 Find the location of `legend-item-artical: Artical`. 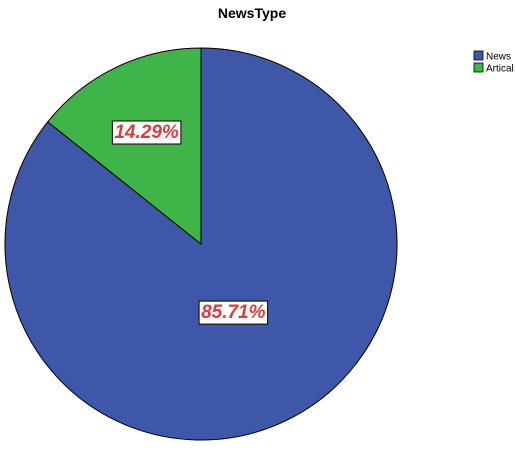

legend-item-artical: Artical is located at coordinates (493, 68).